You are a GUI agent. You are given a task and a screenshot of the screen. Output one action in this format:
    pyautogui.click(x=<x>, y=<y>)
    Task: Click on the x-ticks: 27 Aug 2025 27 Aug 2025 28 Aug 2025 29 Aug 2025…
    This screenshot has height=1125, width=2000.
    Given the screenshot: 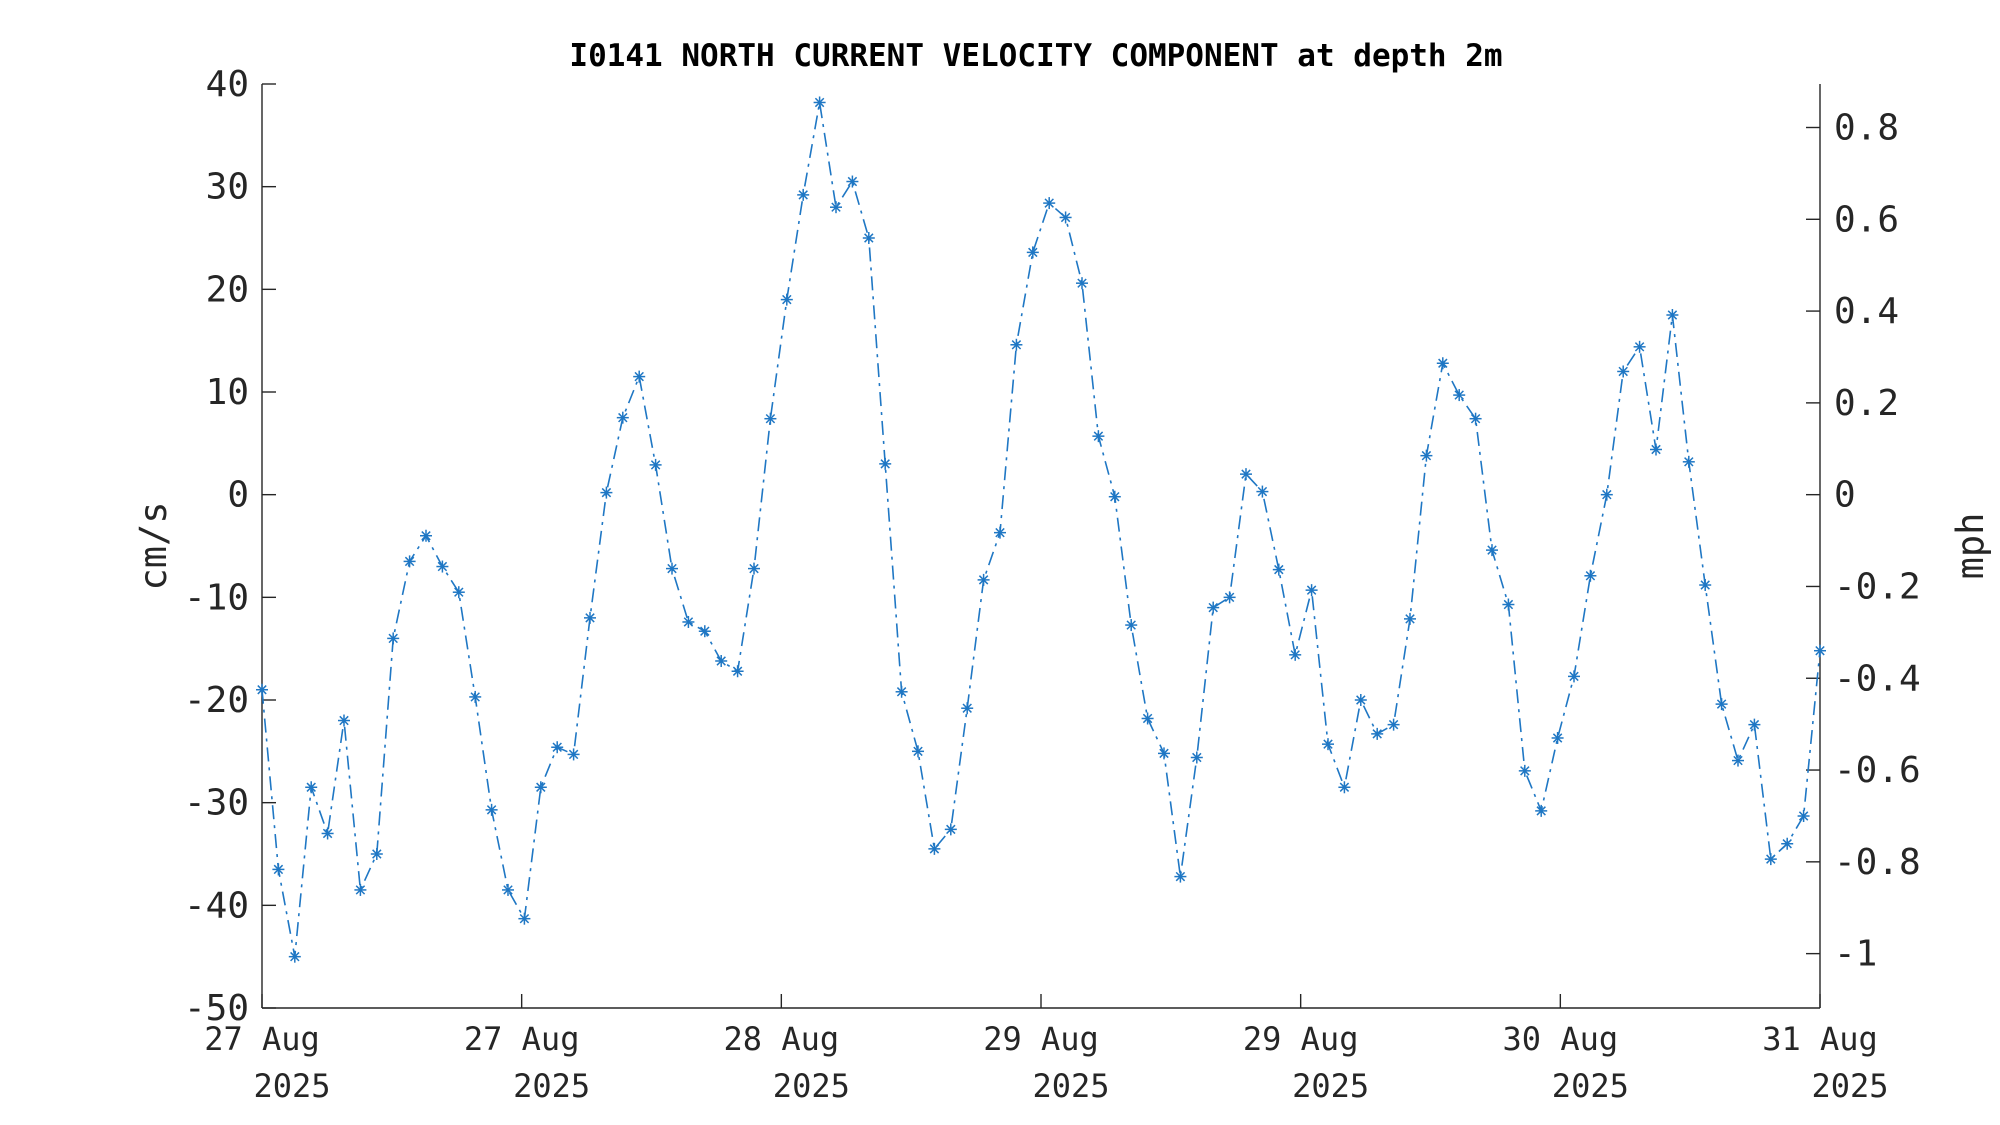 What is the action you would take?
    pyautogui.click(x=1046, y=1049)
    